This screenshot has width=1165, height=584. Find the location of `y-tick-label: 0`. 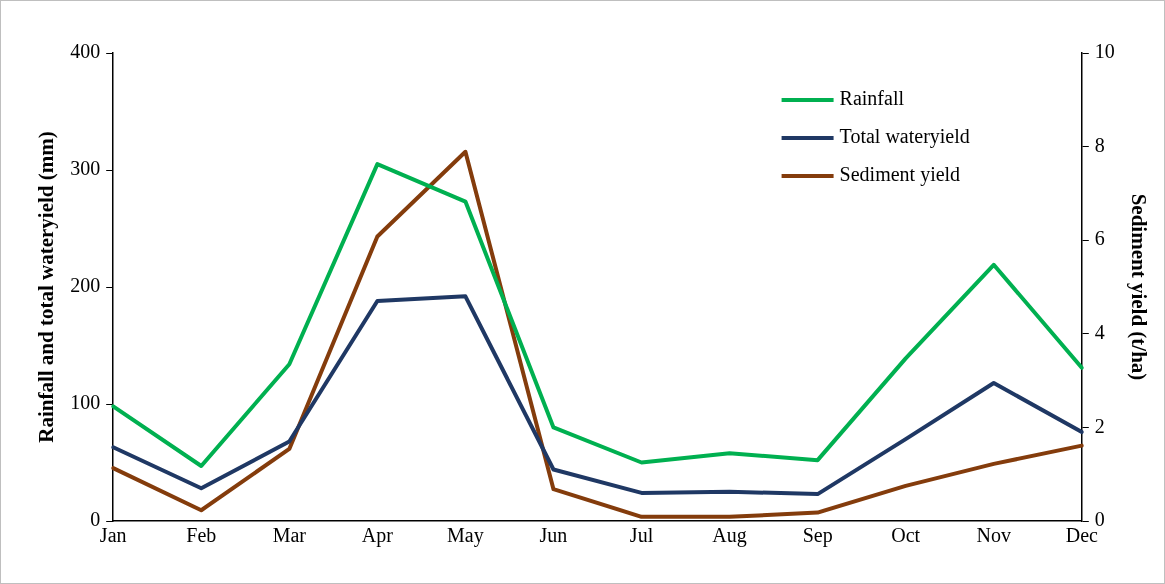

y-tick-label: 0 is located at coordinates (95, 519).